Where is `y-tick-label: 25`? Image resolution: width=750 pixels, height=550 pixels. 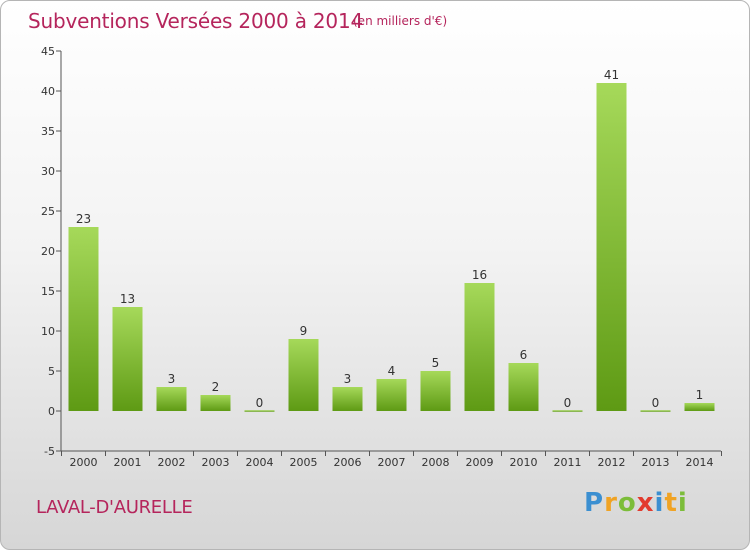
y-tick-label: 25 is located at coordinates (48, 211).